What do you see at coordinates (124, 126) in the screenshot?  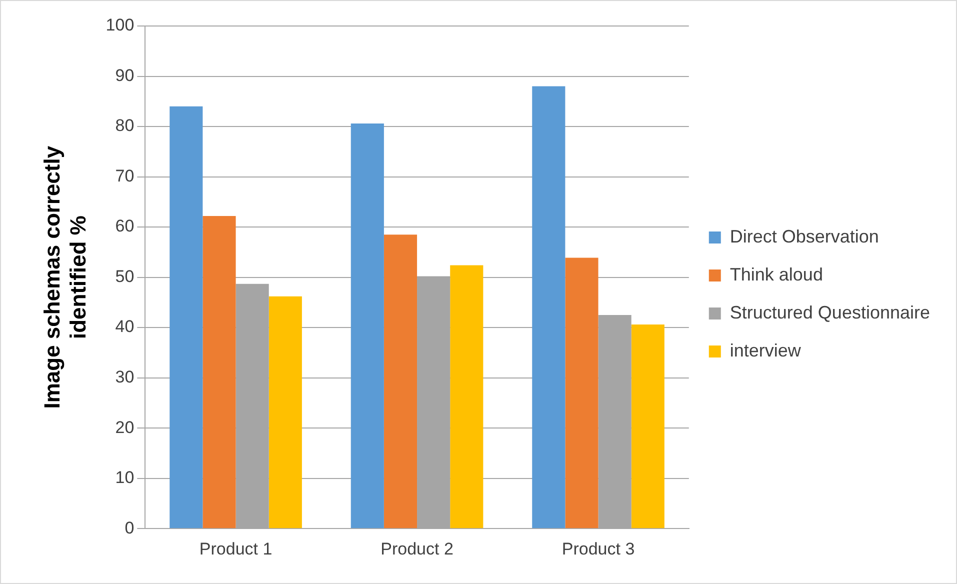 I see `y-tick-label: 80` at bounding box center [124, 126].